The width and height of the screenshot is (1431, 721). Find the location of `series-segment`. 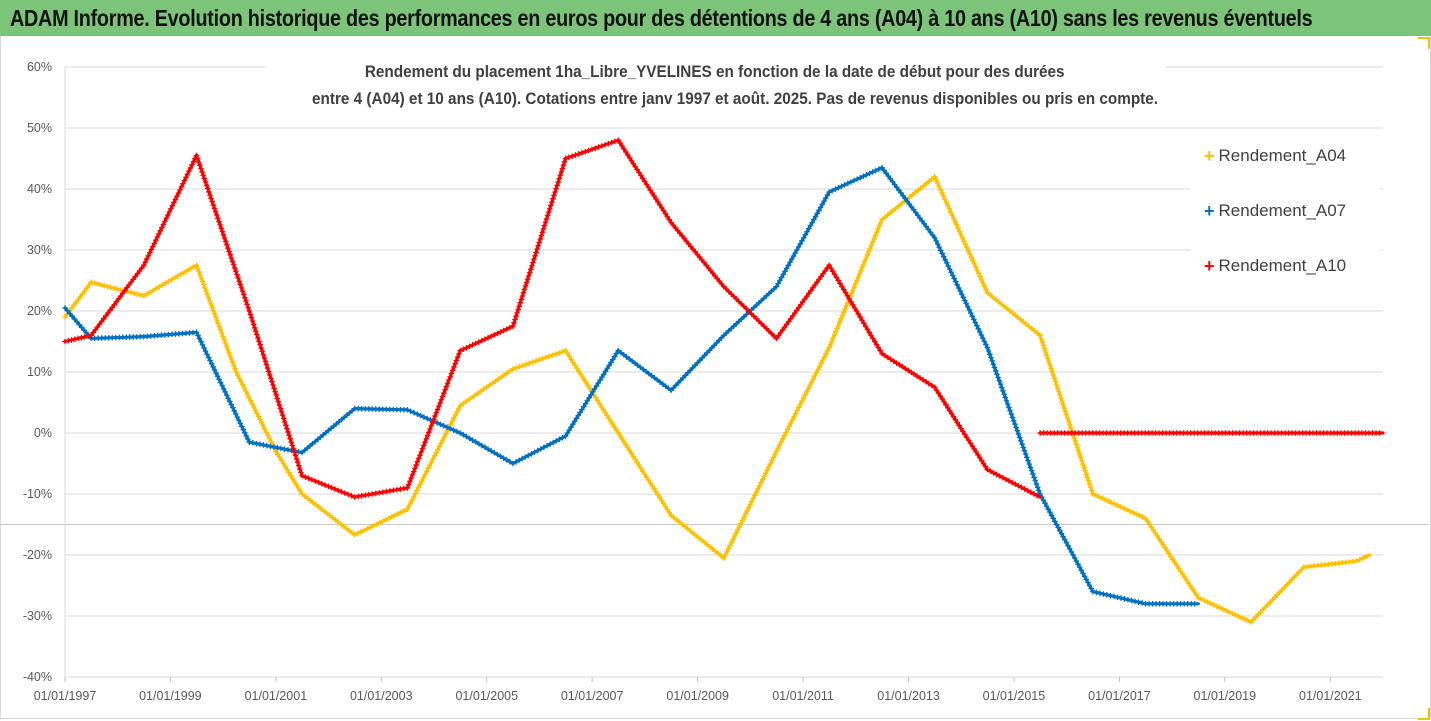

series-segment is located at coordinates (170, 280).